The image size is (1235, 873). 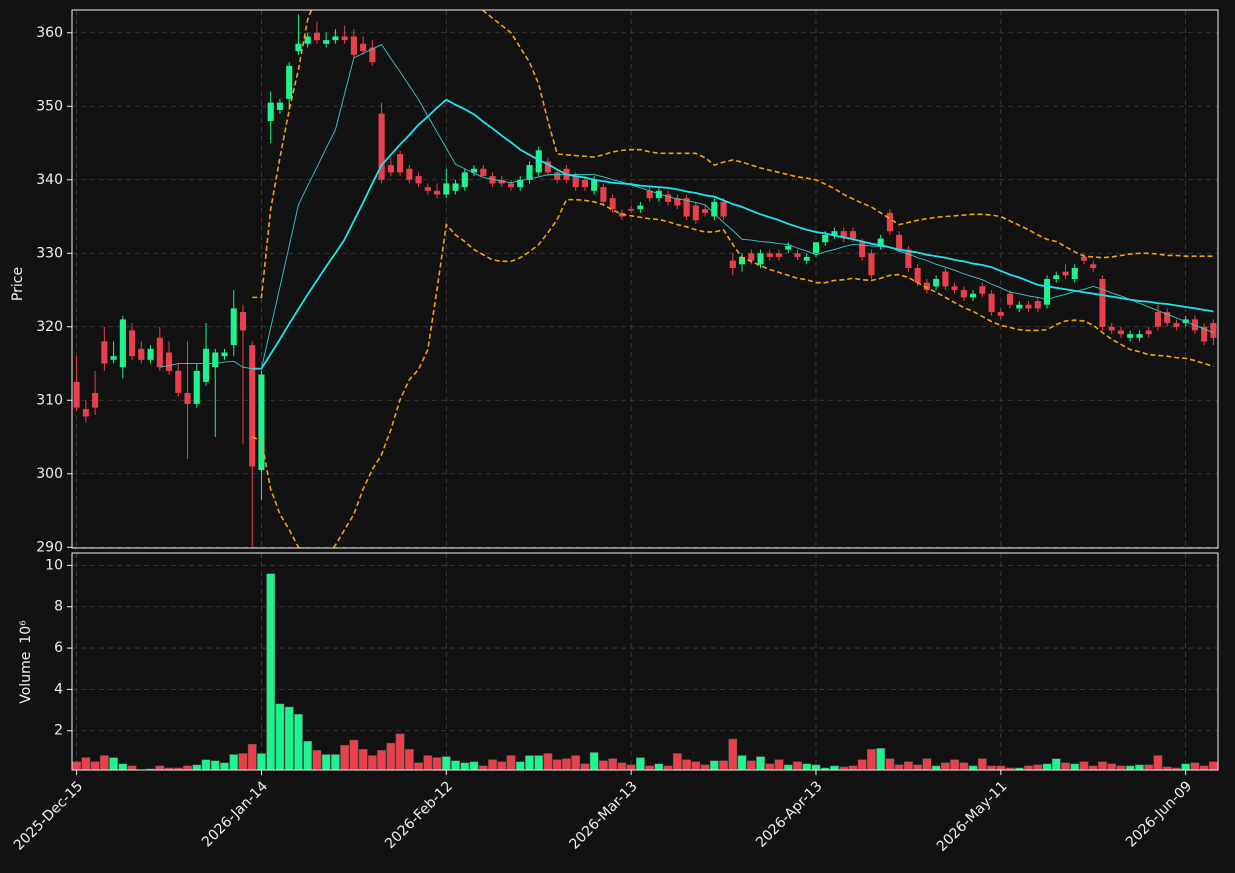 What do you see at coordinates (49, 327) in the screenshot?
I see `y-tick-label: 320` at bounding box center [49, 327].